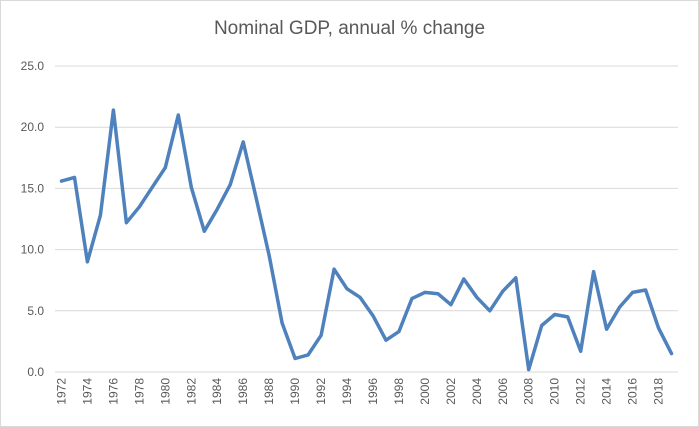  What do you see at coordinates (61, 391) in the screenshot?
I see `x-tick-label: 1972` at bounding box center [61, 391].